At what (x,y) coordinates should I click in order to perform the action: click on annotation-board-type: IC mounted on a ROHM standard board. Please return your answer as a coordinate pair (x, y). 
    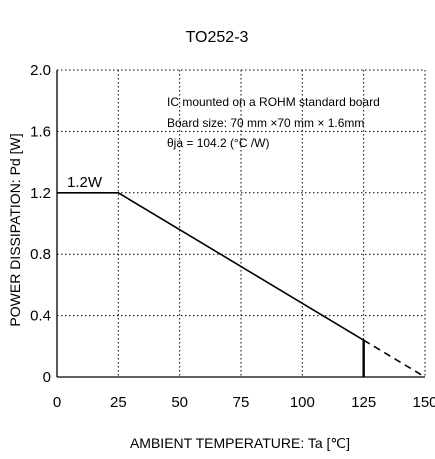
    Looking at the image, I should click on (273, 102).